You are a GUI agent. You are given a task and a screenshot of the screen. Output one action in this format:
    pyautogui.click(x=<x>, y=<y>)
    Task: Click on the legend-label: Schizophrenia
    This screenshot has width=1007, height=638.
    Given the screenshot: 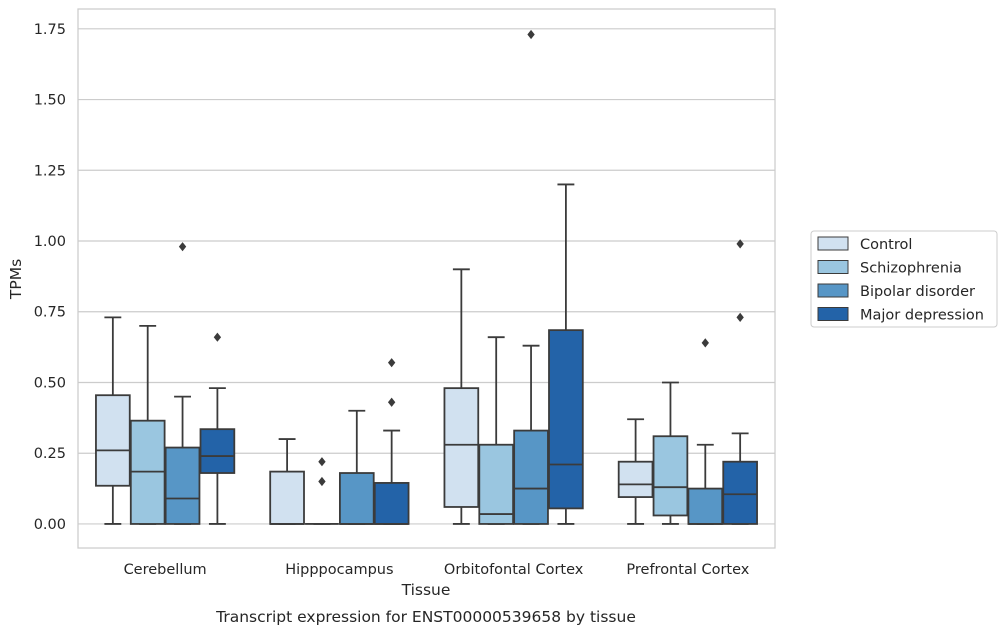 What is the action you would take?
    pyautogui.click(x=911, y=269)
    